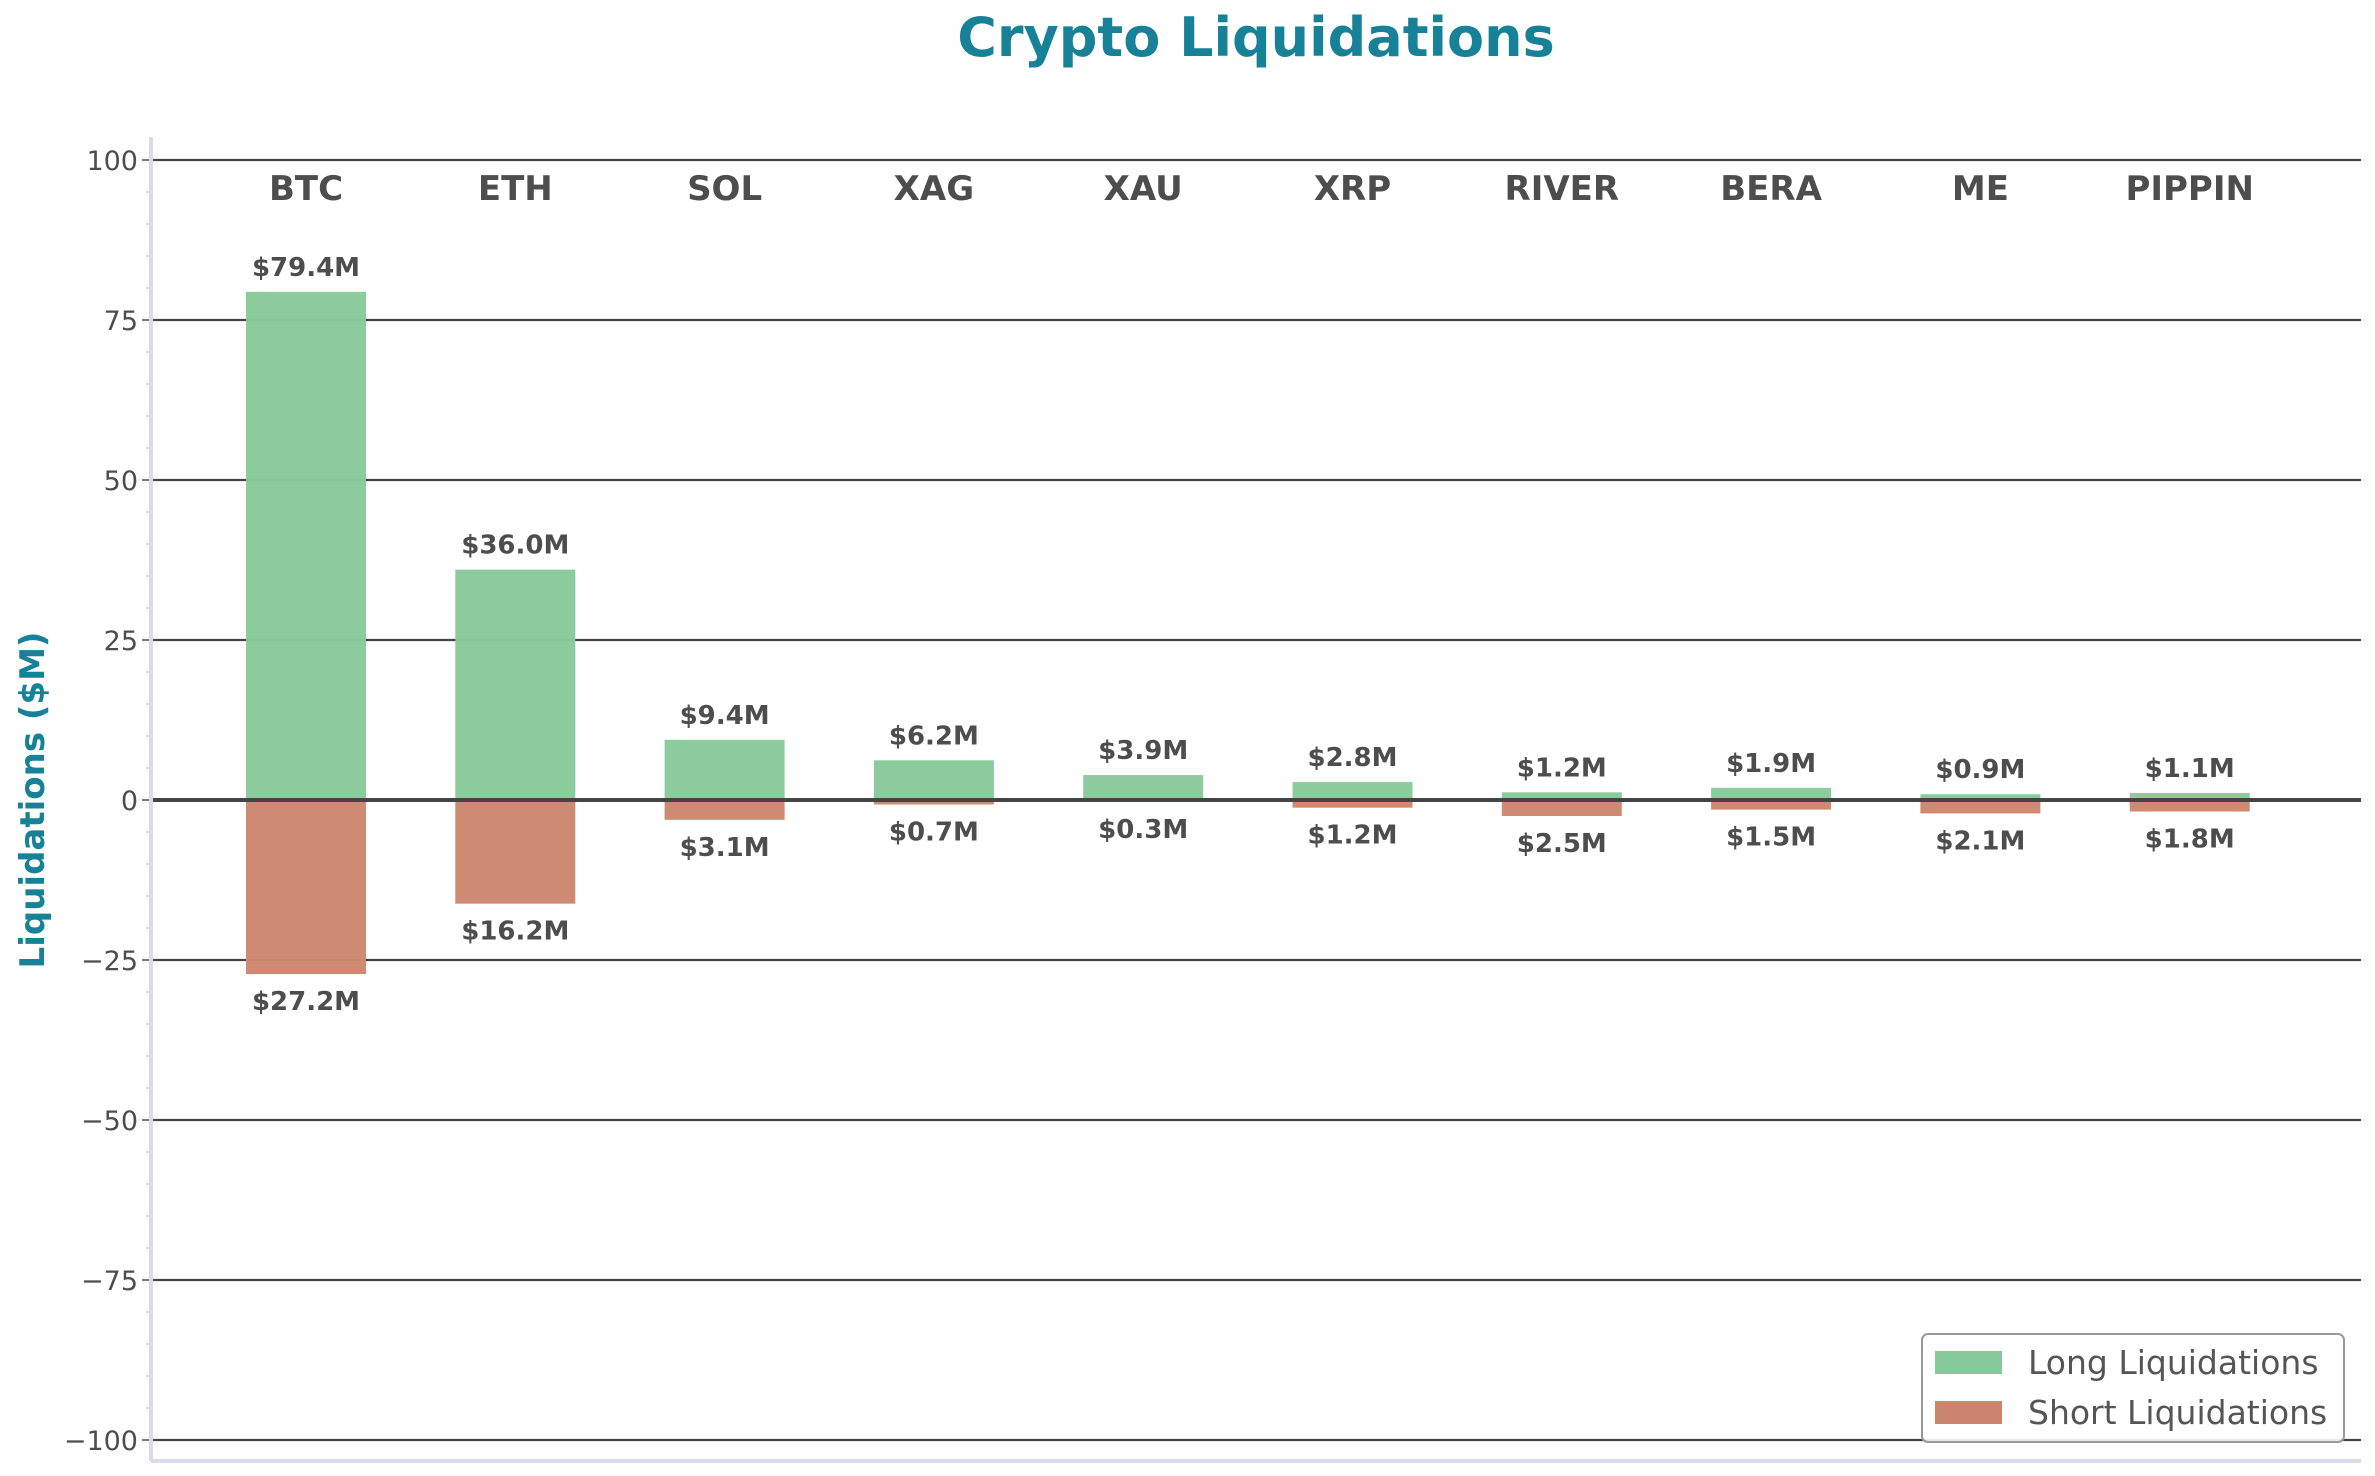  What do you see at coordinates (1143, 830) in the screenshot?
I see `short-value-label: $0.3M` at bounding box center [1143, 830].